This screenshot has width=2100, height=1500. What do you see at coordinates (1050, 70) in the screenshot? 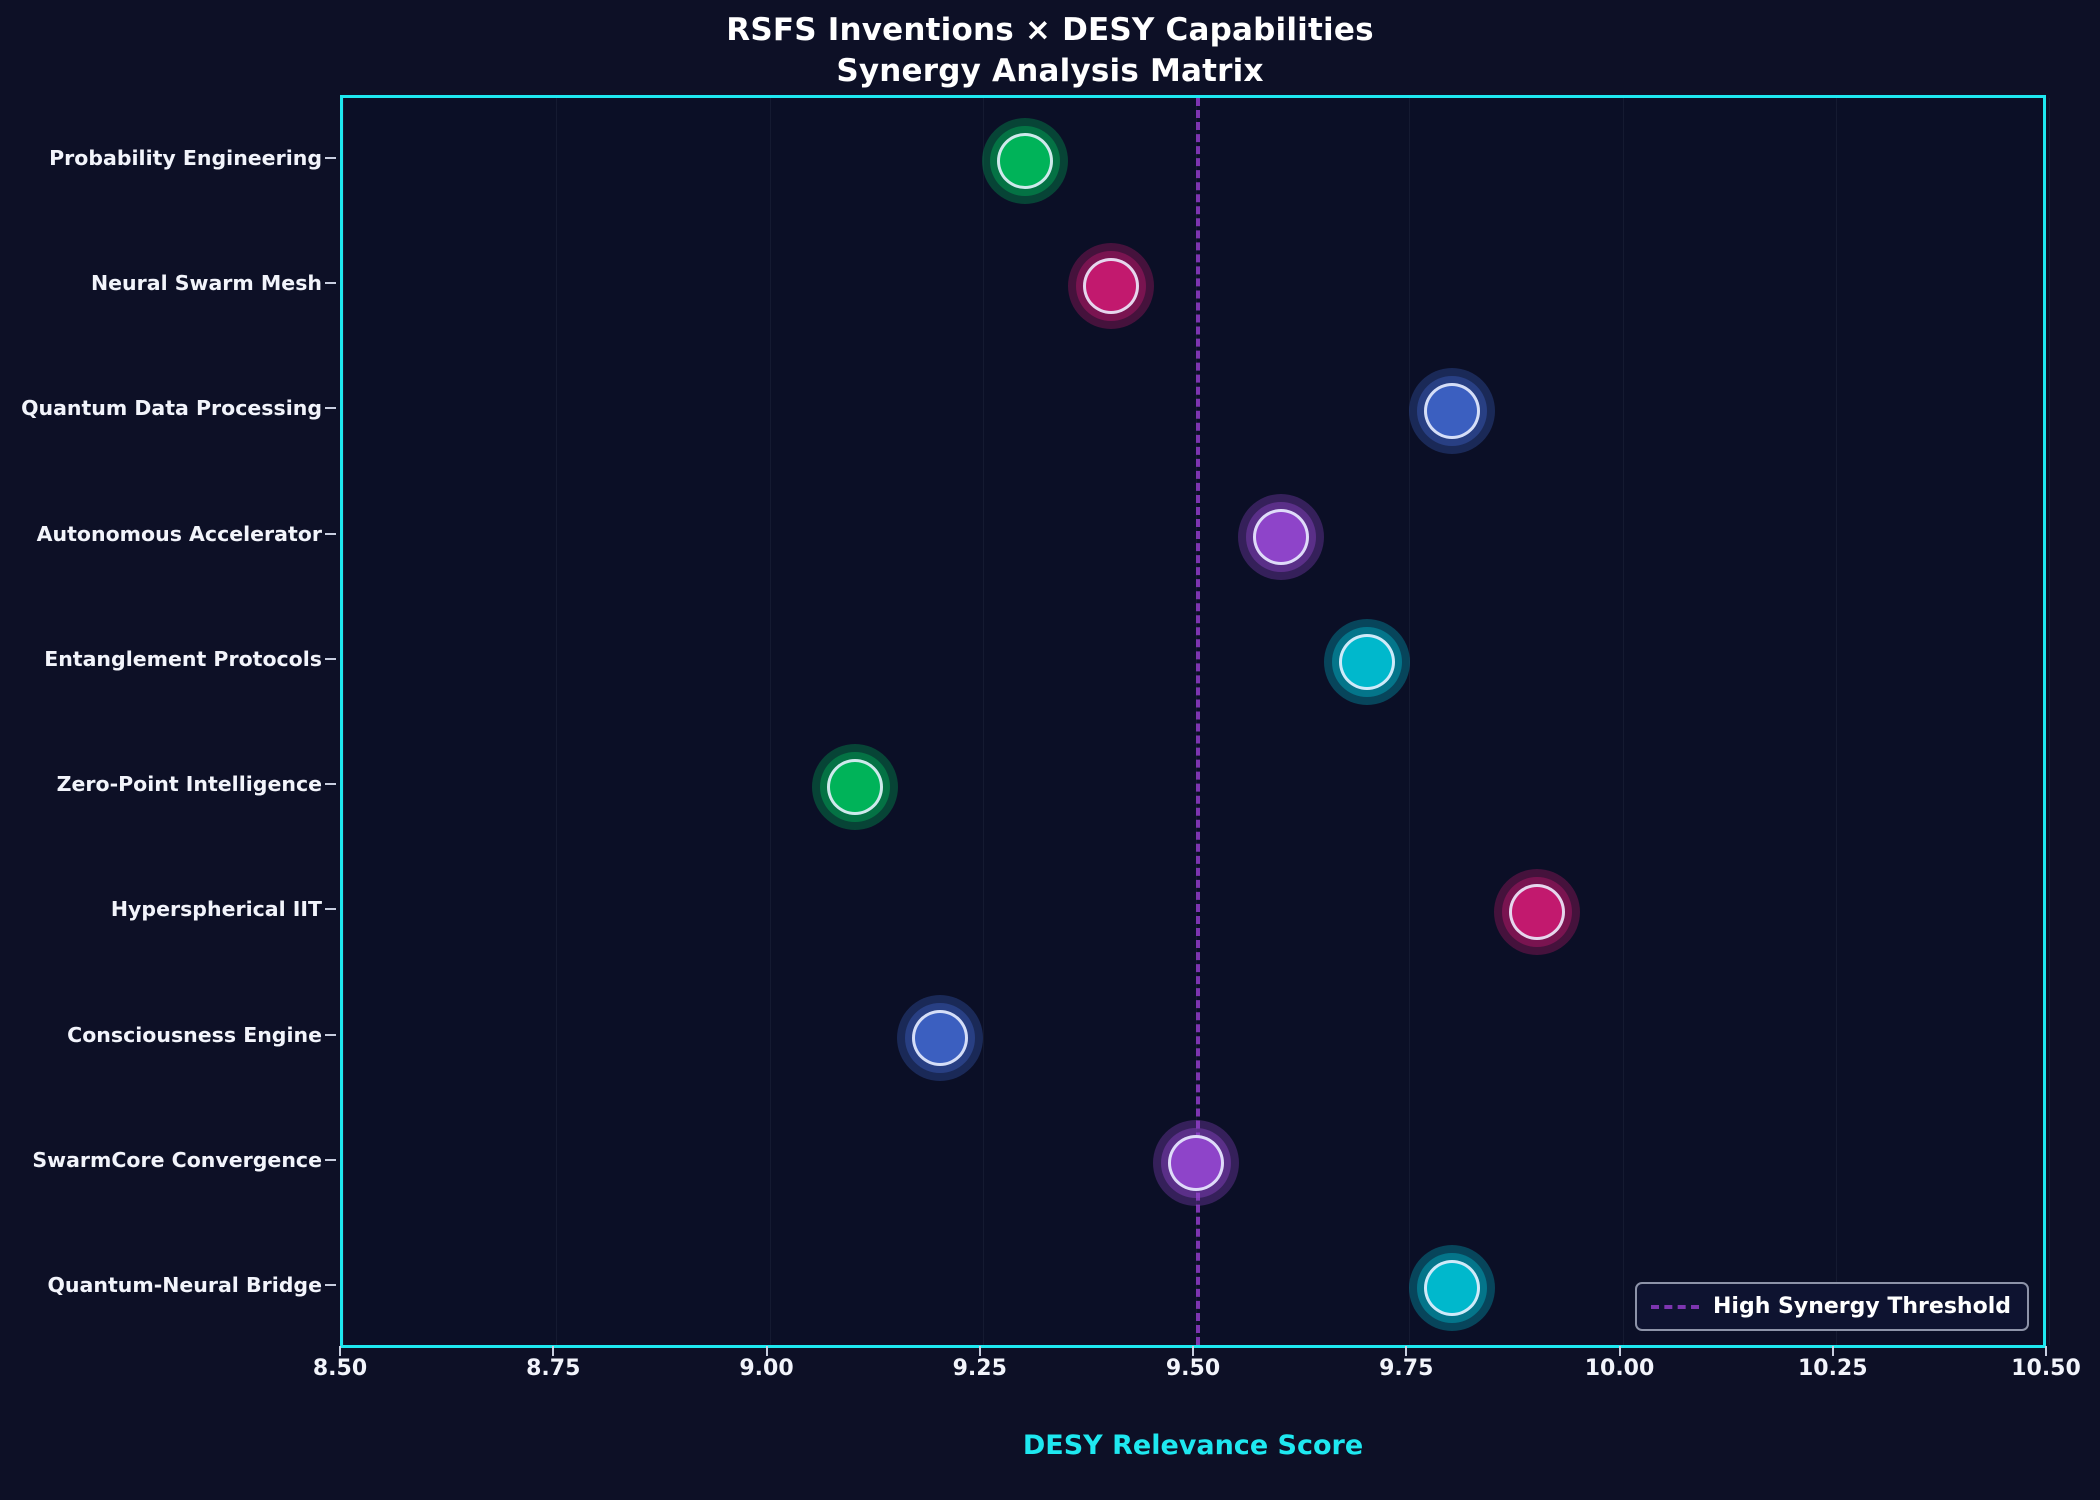
I see `chart-title-line-2: Synergy Analysis Matrix` at bounding box center [1050, 70].